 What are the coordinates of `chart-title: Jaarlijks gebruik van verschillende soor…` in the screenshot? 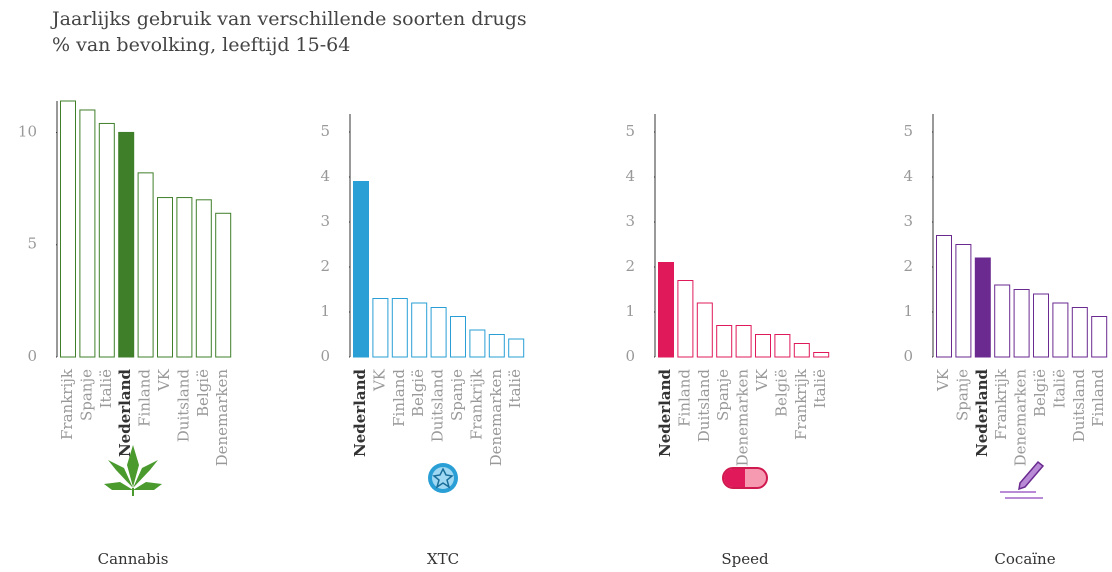 It's located at (288, 19).